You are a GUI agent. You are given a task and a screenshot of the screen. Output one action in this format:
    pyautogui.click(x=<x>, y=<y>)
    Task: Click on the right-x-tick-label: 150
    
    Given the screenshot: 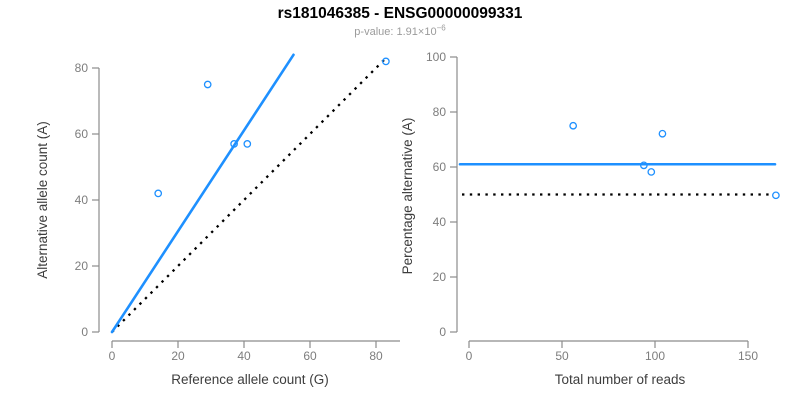 What is the action you would take?
    pyautogui.click(x=748, y=356)
    